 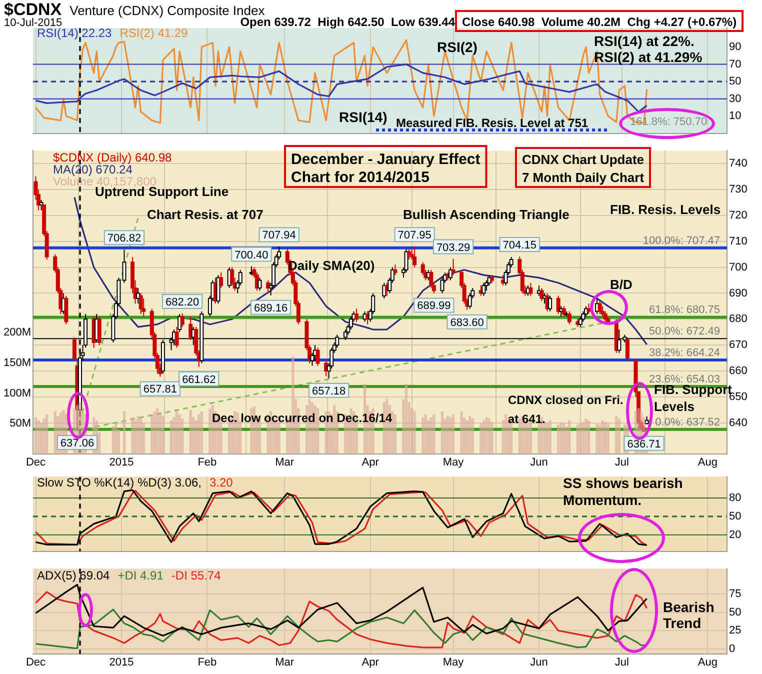 What do you see at coordinates (738, 345) in the screenshot?
I see `y-tick-label: 670` at bounding box center [738, 345].